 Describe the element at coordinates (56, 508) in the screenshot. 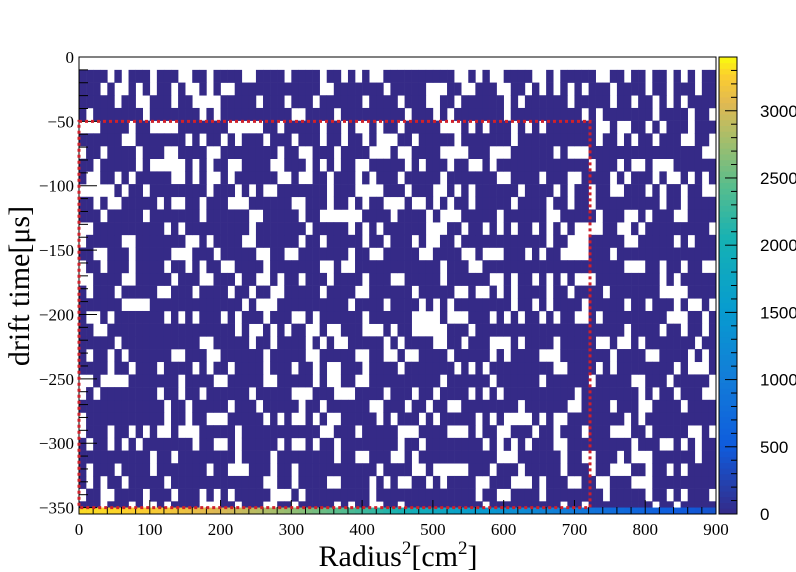

I see `y-tick-label: −350` at that location.